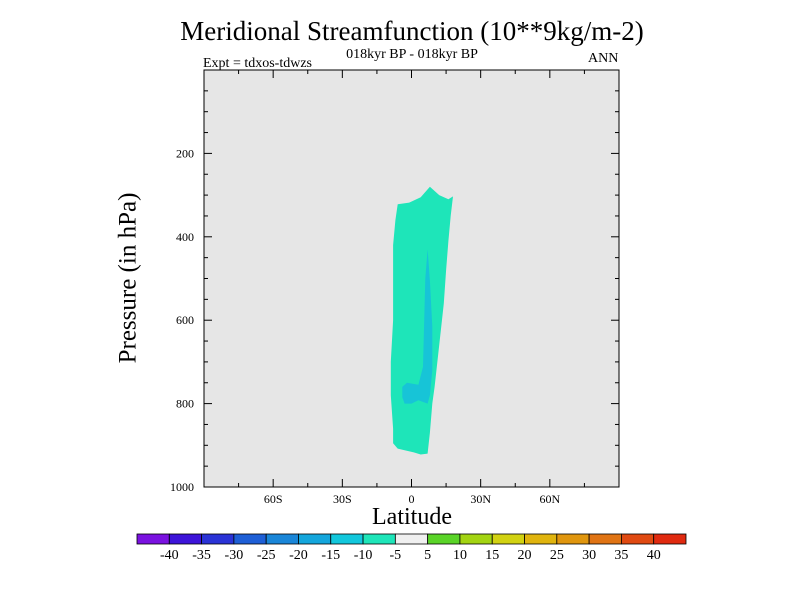  What do you see at coordinates (273, 499) in the screenshot?
I see `x-tick-label: 60S` at bounding box center [273, 499].